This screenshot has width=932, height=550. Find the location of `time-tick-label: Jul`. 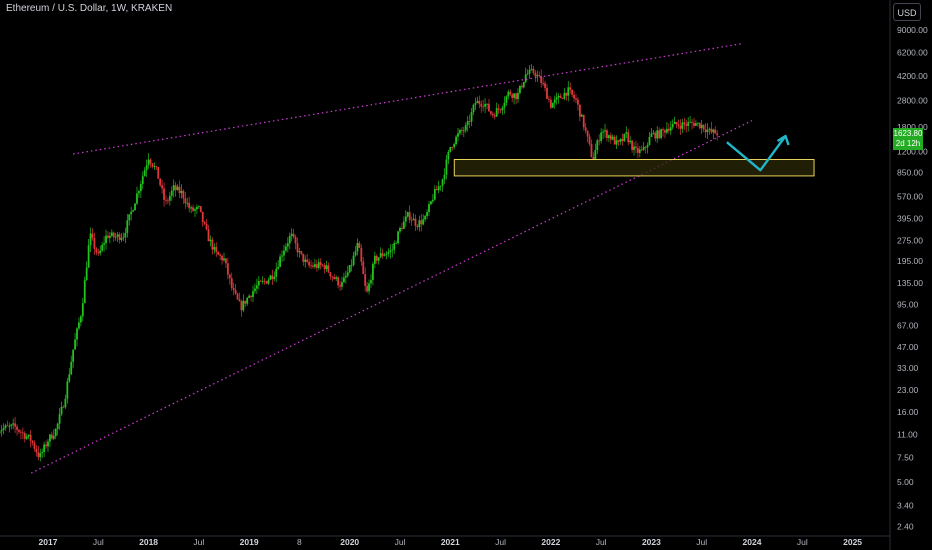

time-tick-label: Jul is located at coordinates (701, 542).